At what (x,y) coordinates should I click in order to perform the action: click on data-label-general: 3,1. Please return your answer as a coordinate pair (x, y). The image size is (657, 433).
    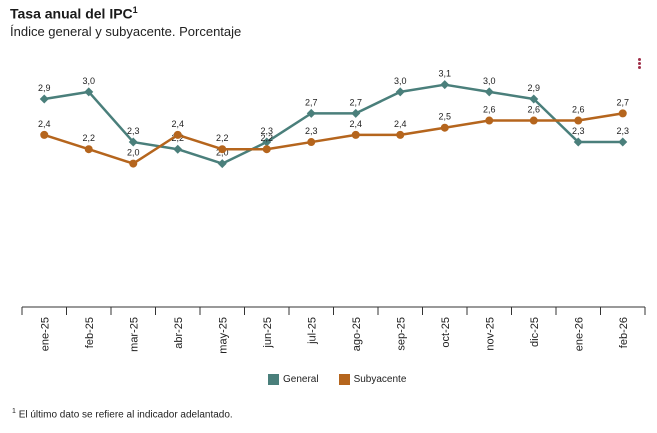
    Looking at the image, I should click on (444, 74).